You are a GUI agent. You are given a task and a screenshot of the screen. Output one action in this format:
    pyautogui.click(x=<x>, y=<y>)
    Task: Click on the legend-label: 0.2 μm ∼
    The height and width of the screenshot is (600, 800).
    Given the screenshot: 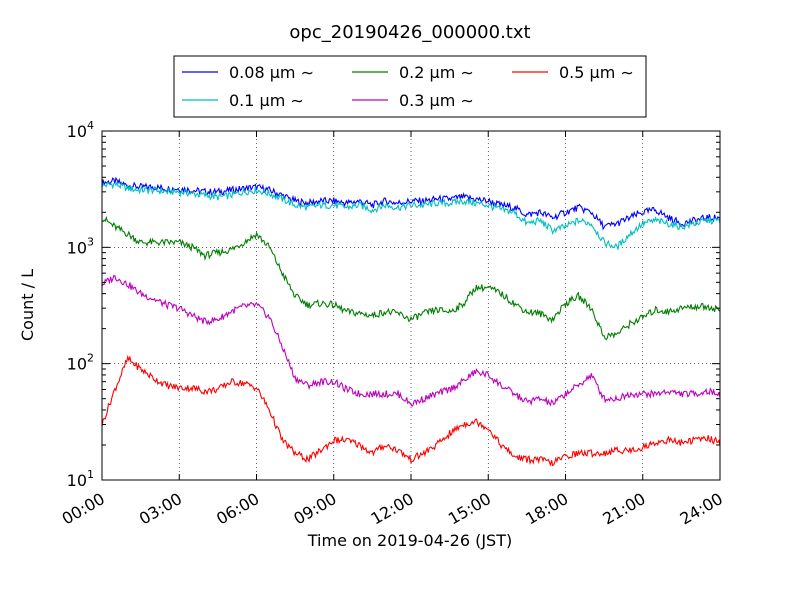 What is the action you would take?
    pyautogui.click(x=436, y=72)
    